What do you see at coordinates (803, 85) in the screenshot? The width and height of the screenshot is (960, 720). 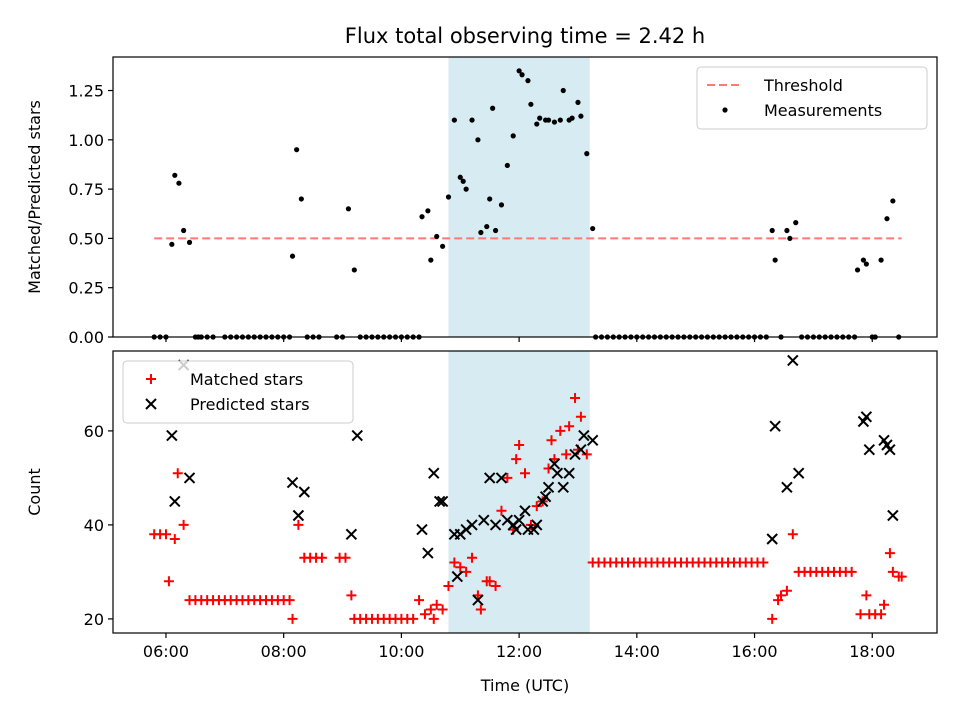 I see `legend-label: Threshold` at bounding box center [803, 85].